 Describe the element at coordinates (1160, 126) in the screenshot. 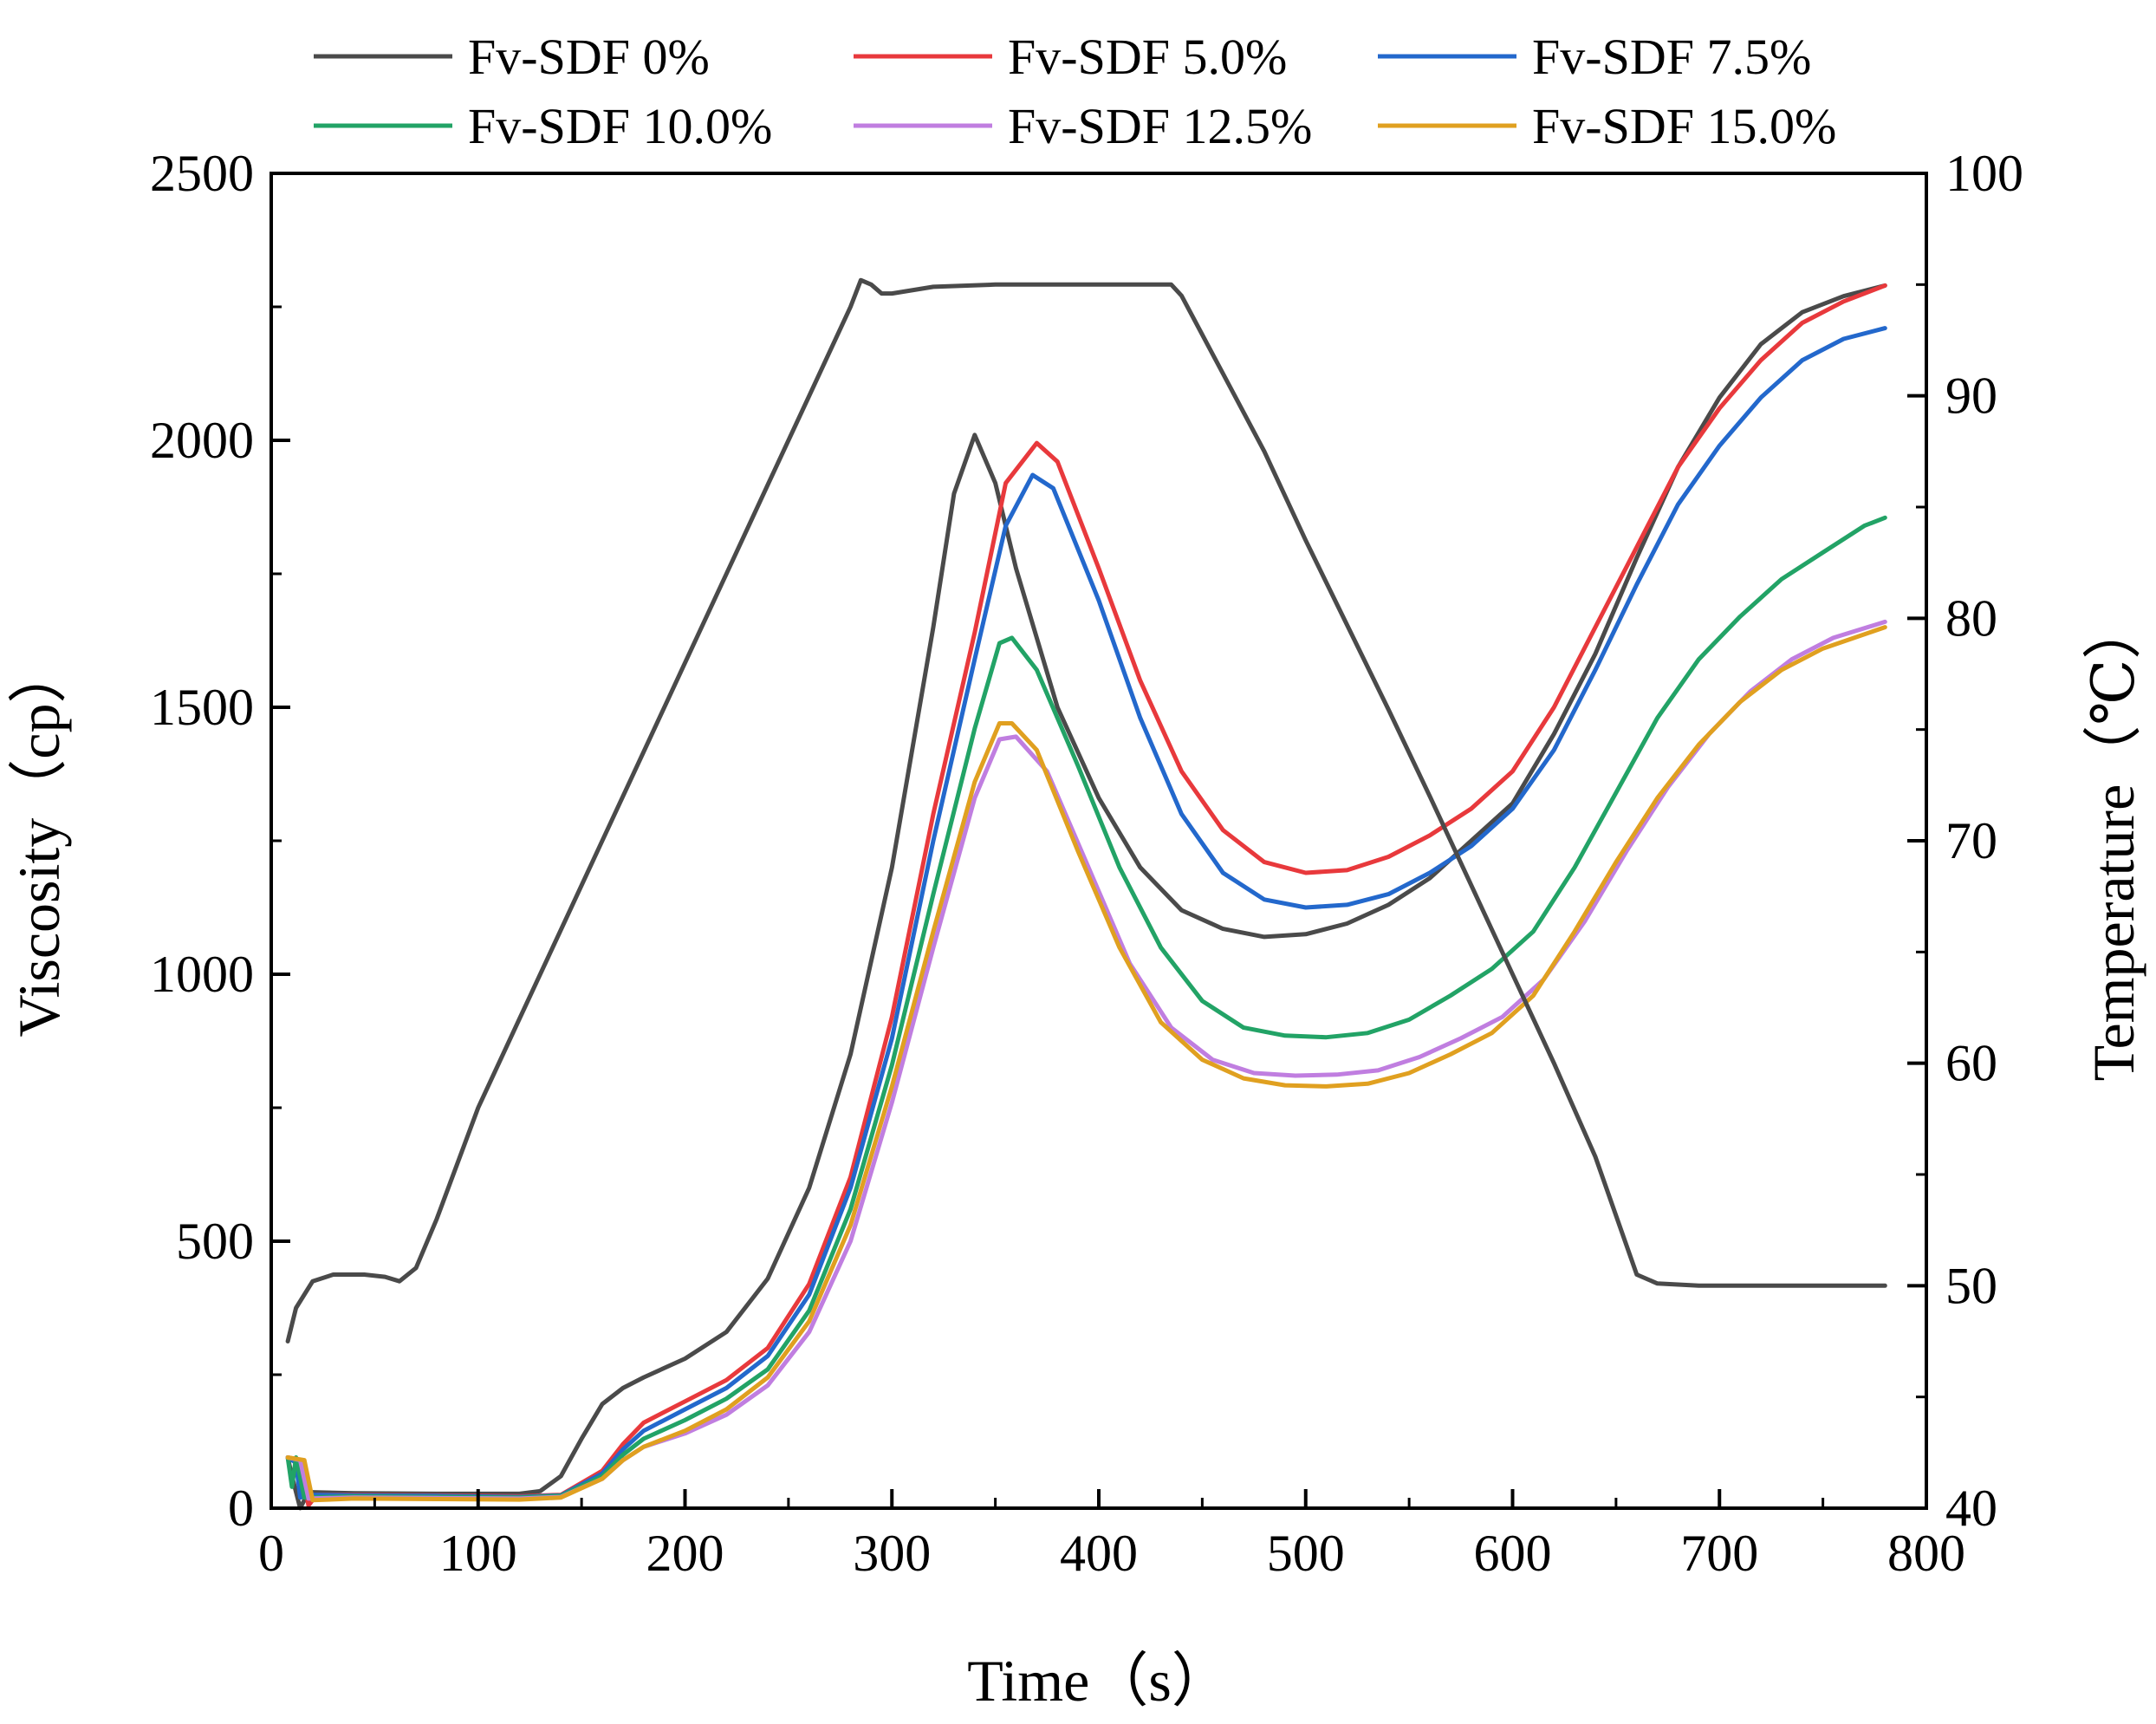

I see `legend-label: Fv-SDF 12.5%` at that location.